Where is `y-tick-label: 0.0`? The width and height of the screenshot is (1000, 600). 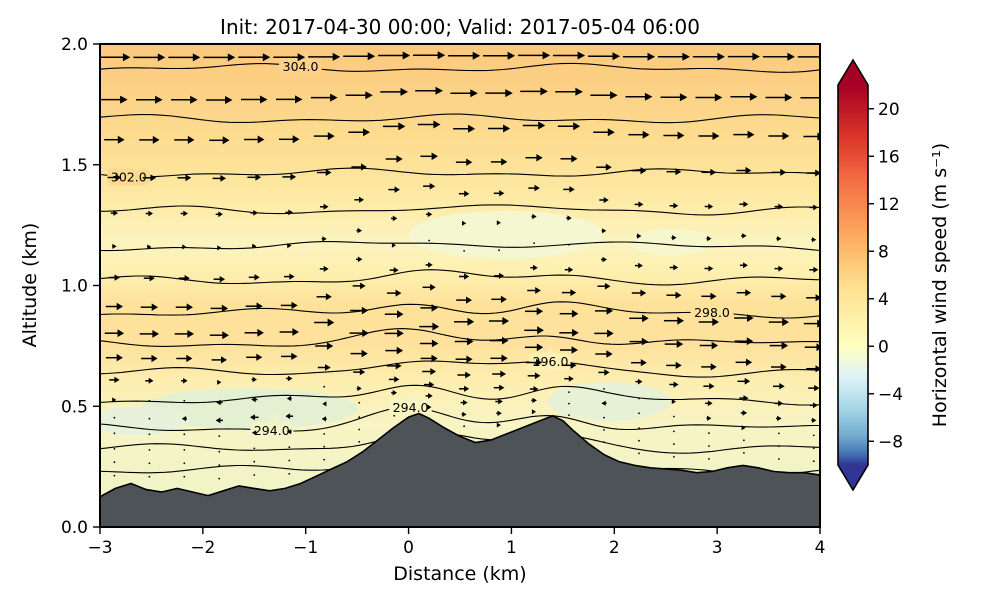
y-tick-label: 0.0 is located at coordinates (74, 528).